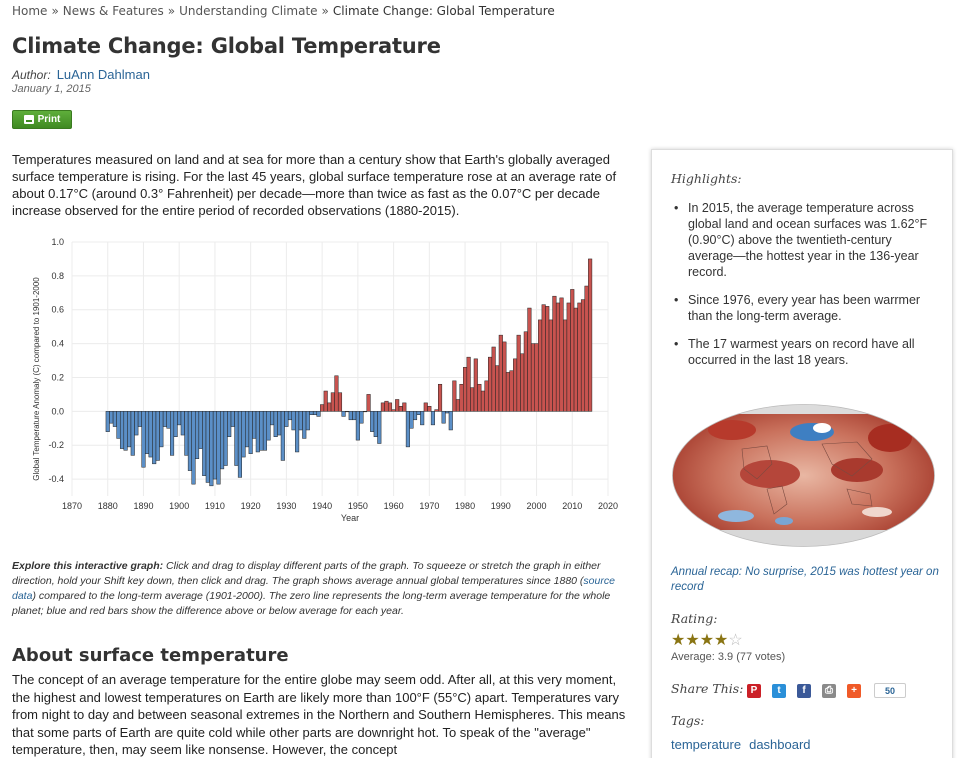 The image size is (963, 758). I want to click on x-tick-label: 1960, so click(394, 506).